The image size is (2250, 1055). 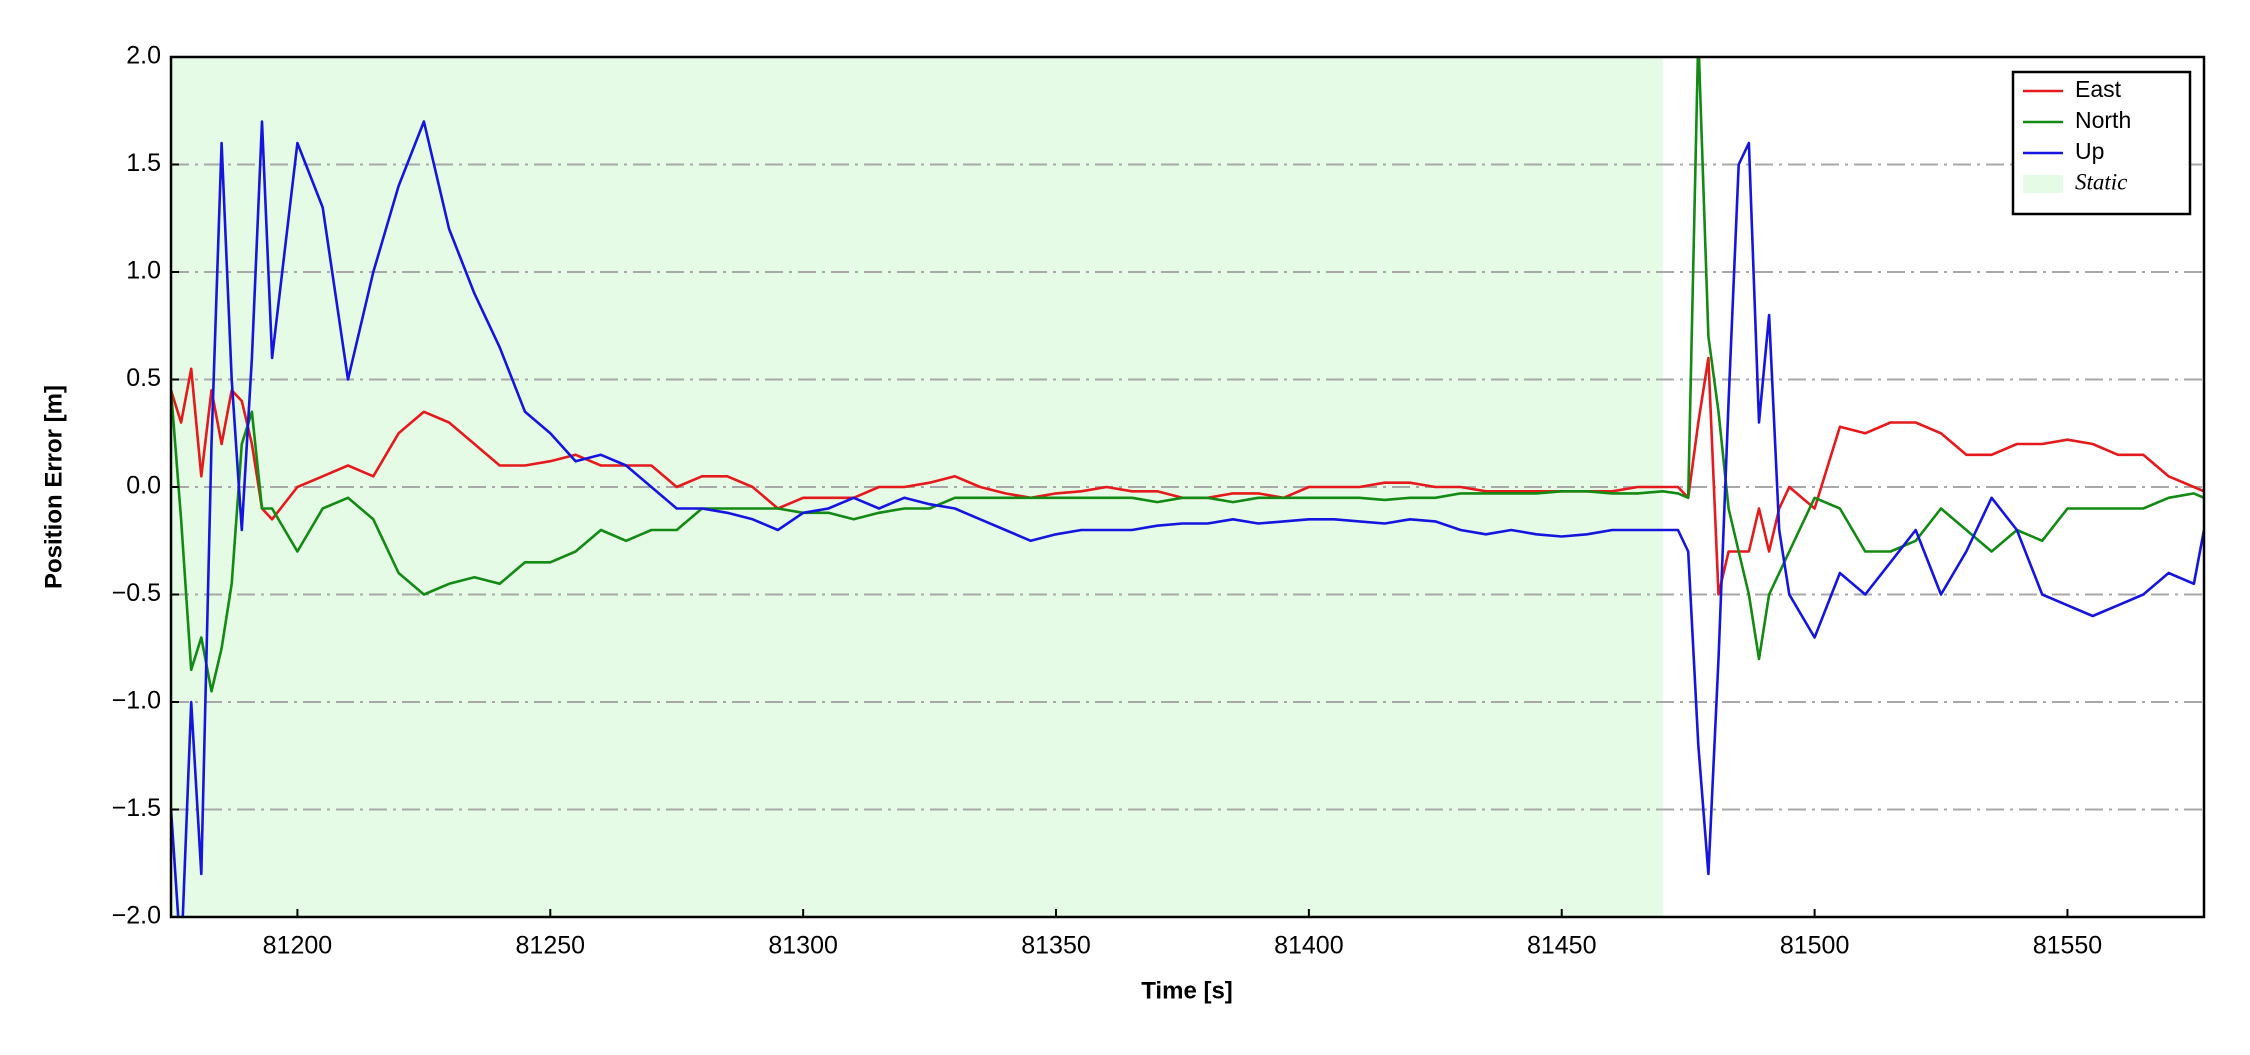 I want to click on x-tick-label: 81450, so click(x=1562, y=946).